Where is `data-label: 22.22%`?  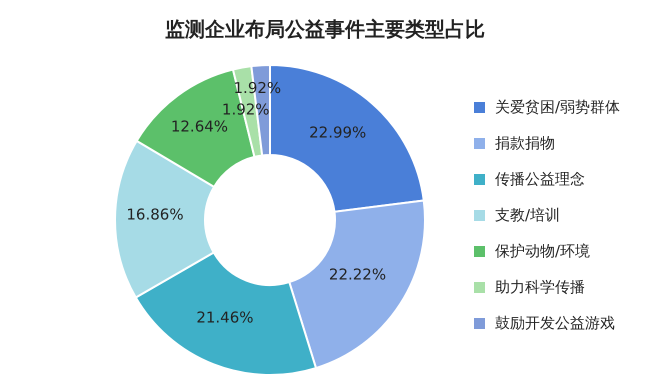 data-label: 22.22% is located at coordinates (357, 275).